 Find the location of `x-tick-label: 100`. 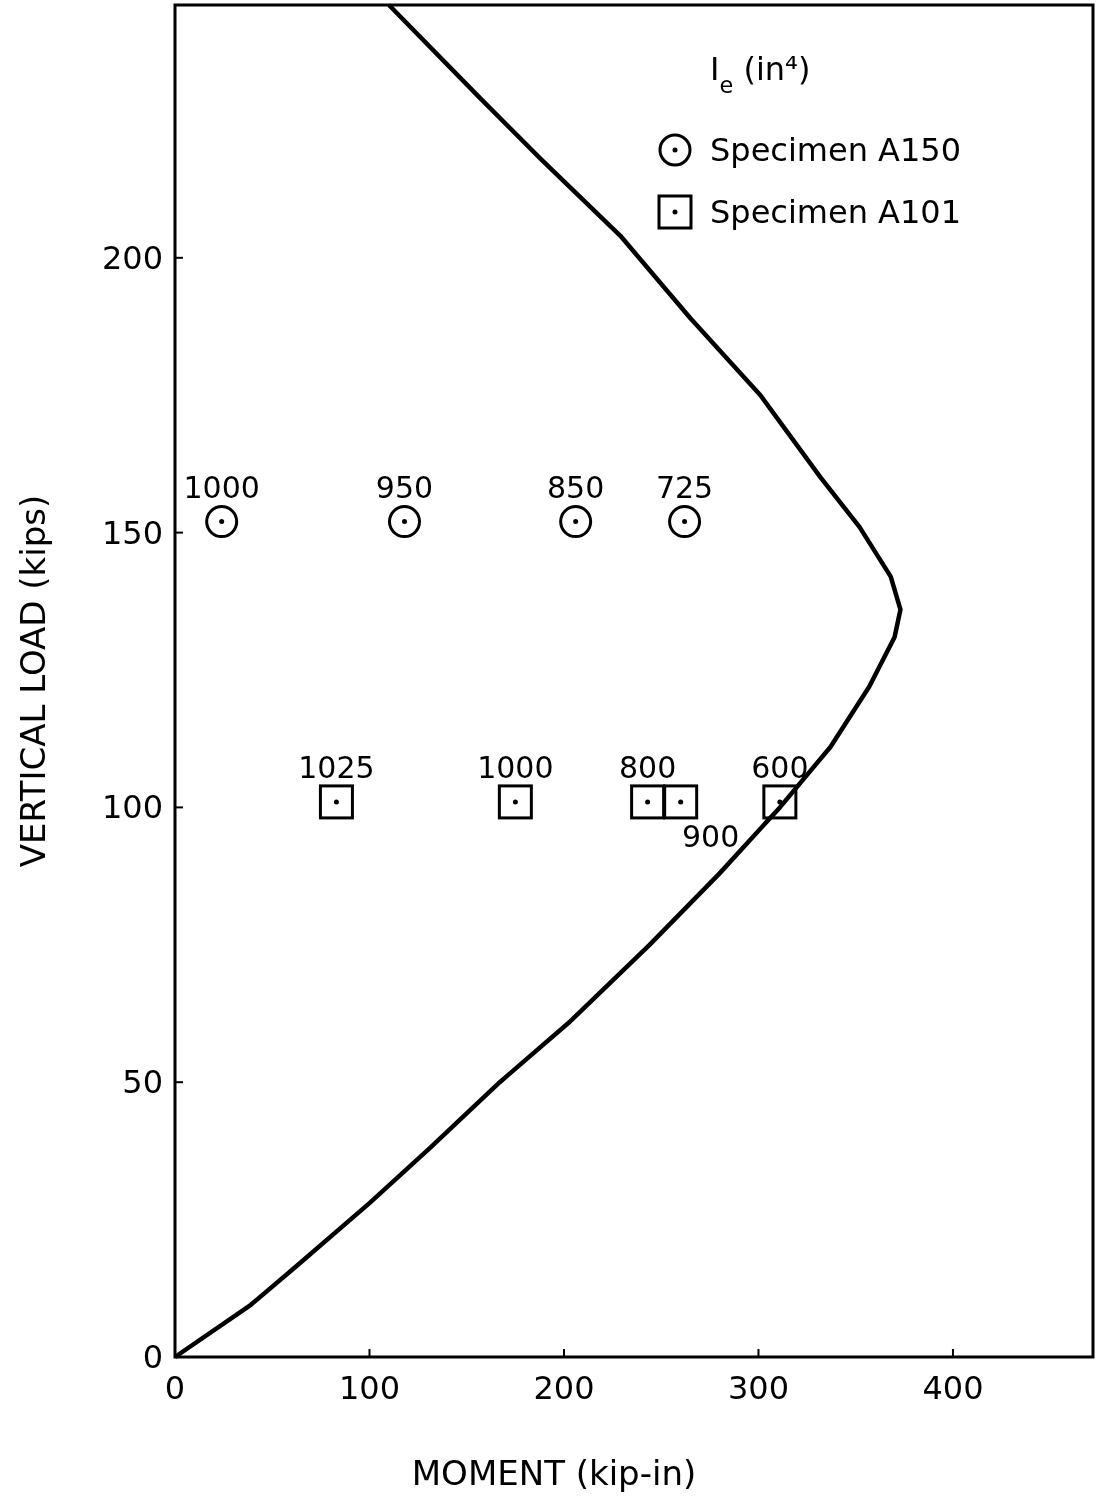

x-tick-label: 100 is located at coordinates (369, 1388).